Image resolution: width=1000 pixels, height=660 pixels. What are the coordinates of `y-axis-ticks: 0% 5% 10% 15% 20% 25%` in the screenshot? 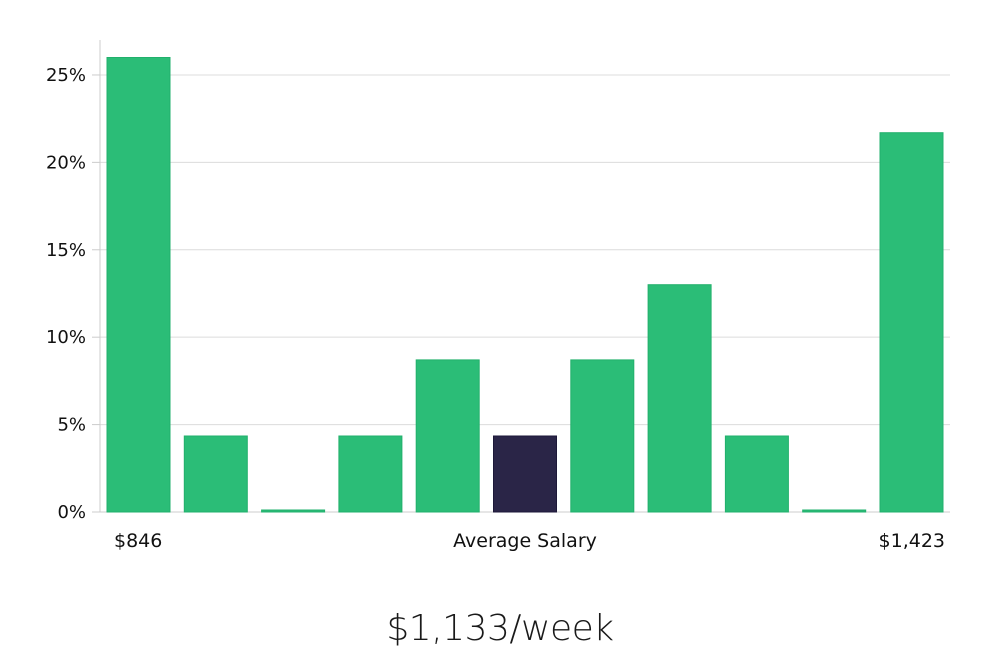 It's located at (73, 294).